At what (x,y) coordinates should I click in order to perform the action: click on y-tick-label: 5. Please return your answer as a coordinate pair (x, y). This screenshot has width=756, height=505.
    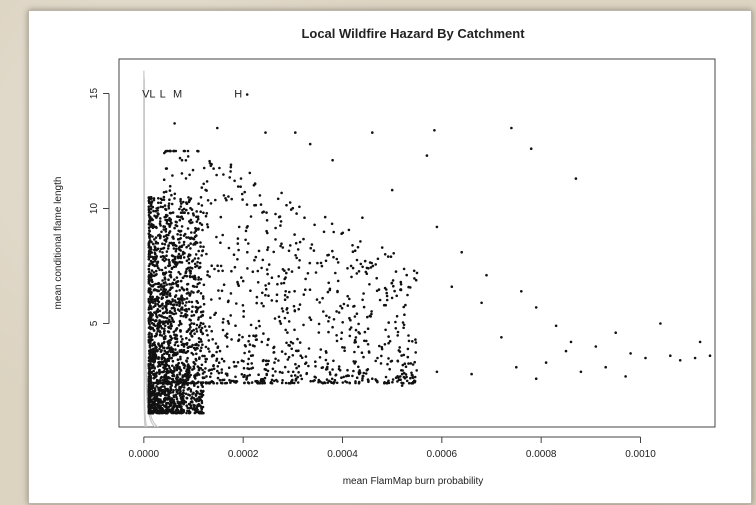
    Looking at the image, I should click on (94, 323).